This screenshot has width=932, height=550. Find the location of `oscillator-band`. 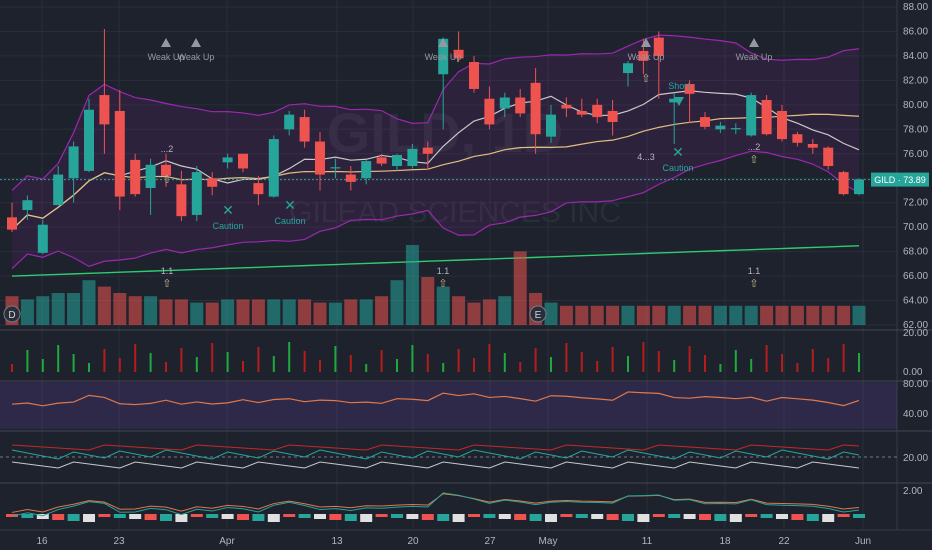

oscillator-band is located at coordinates (448, 405).